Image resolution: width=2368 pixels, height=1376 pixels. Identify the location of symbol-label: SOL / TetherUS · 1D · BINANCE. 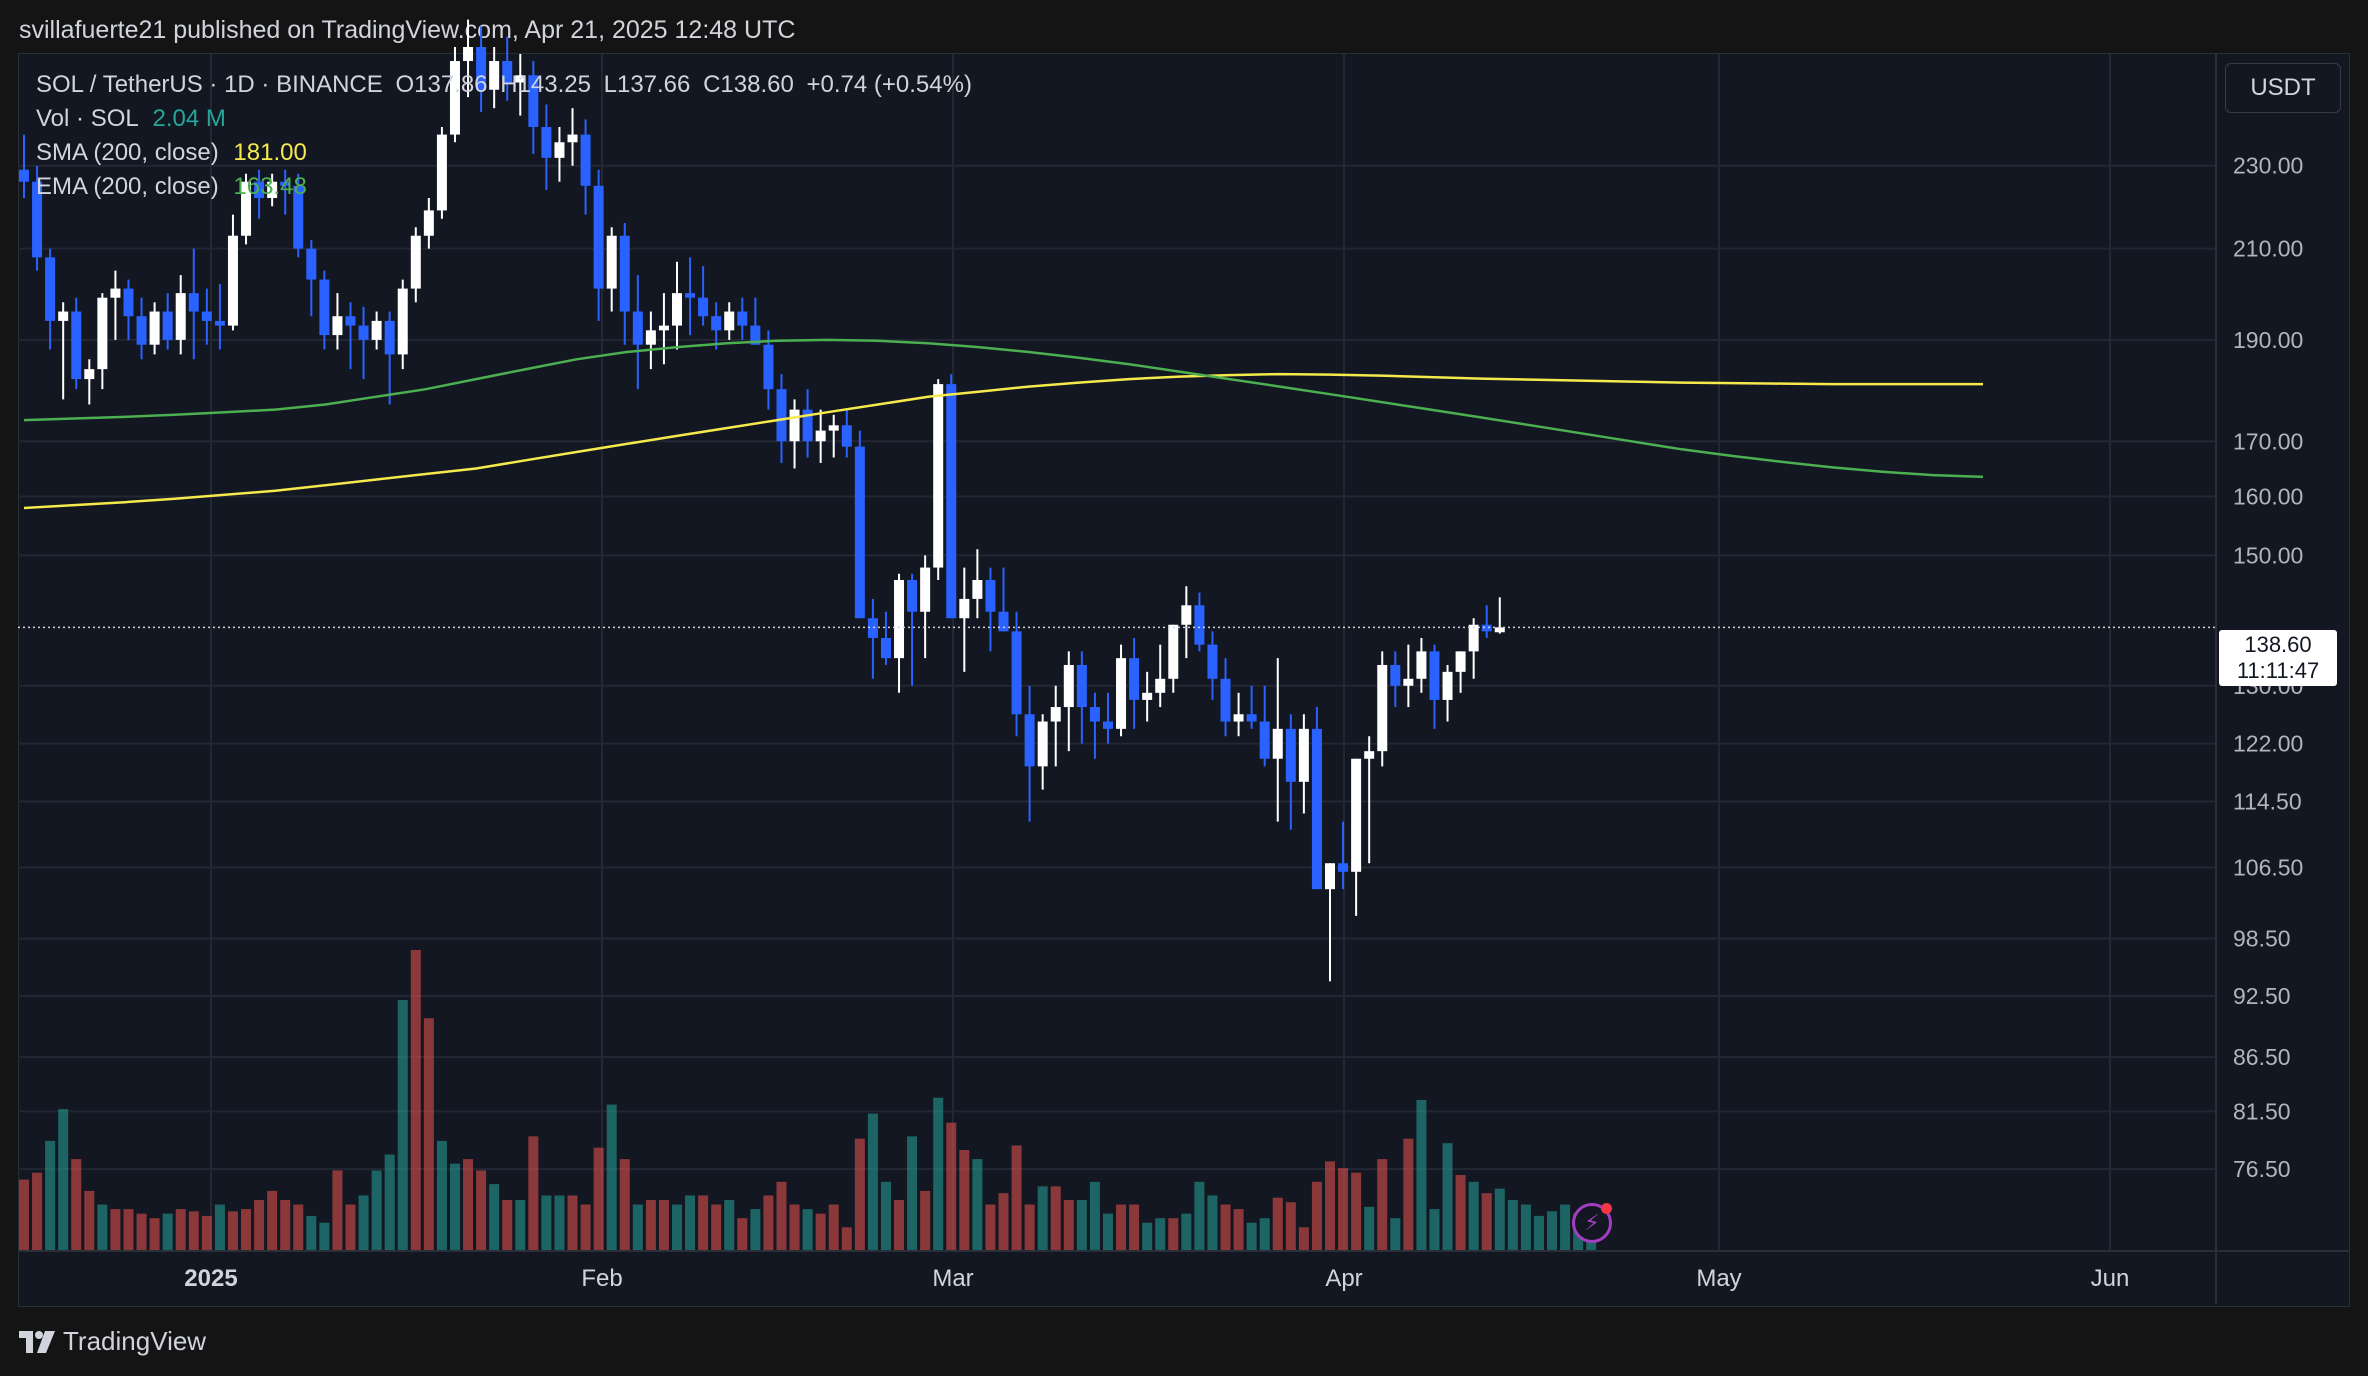
(209, 84).